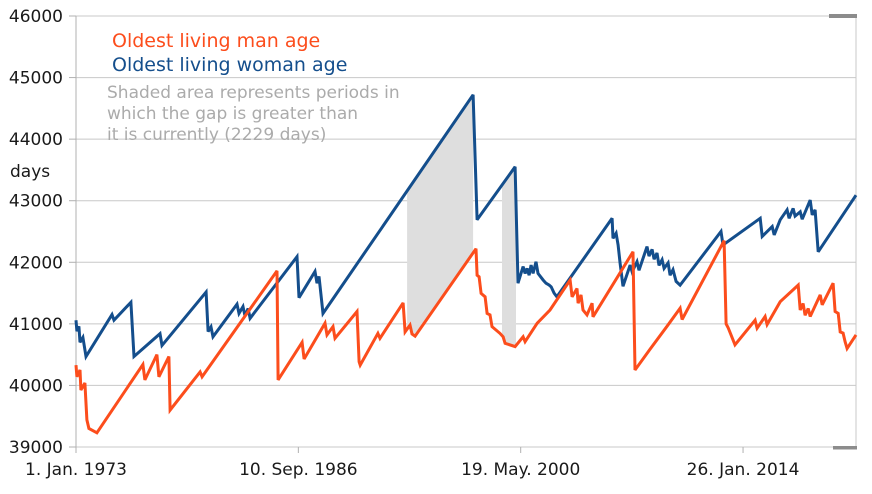 Image resolution: width=872 pixels, height=494 pixels. Describe the element at coordinates (520, 470) in the screenshot. I see `x-tick-label: 19. May. 2000` at that location.